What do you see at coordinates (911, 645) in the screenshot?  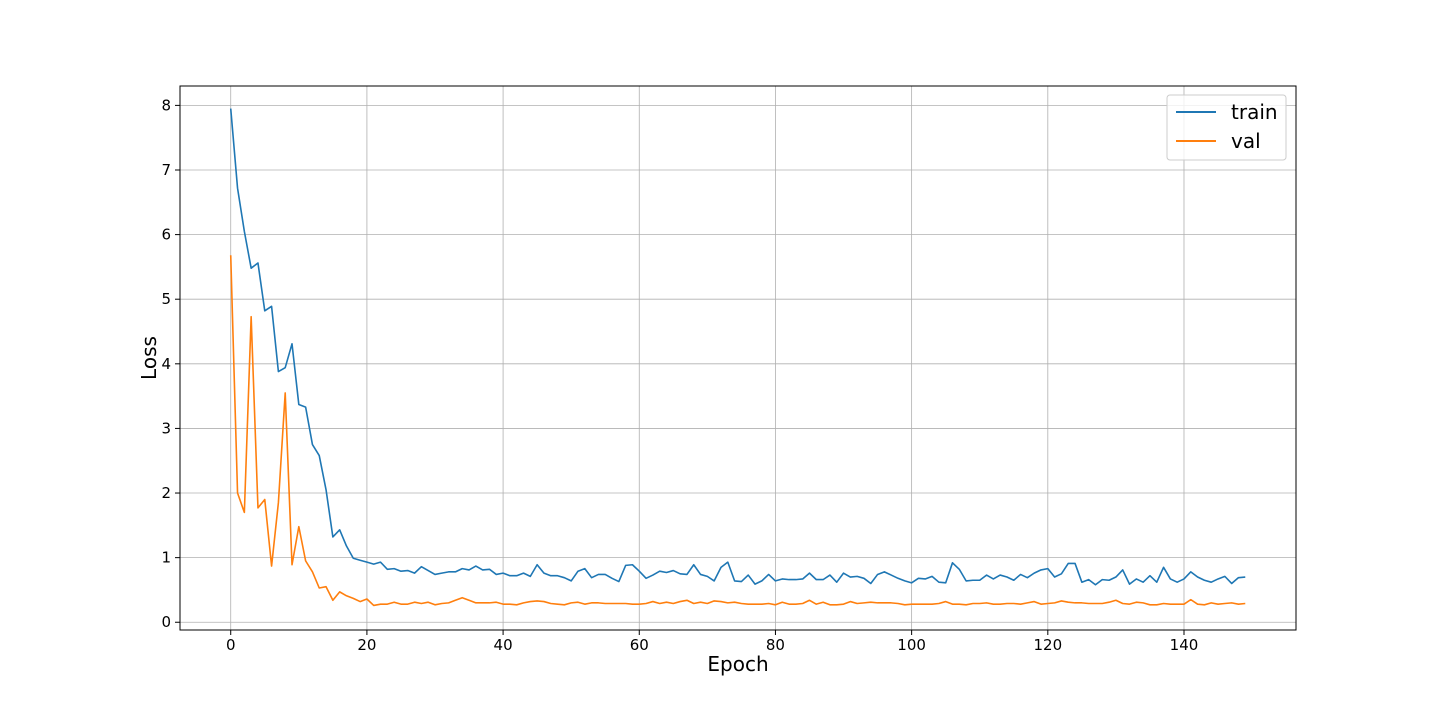 I see `x-tick-label: 100` at bounding box center [911, 645].